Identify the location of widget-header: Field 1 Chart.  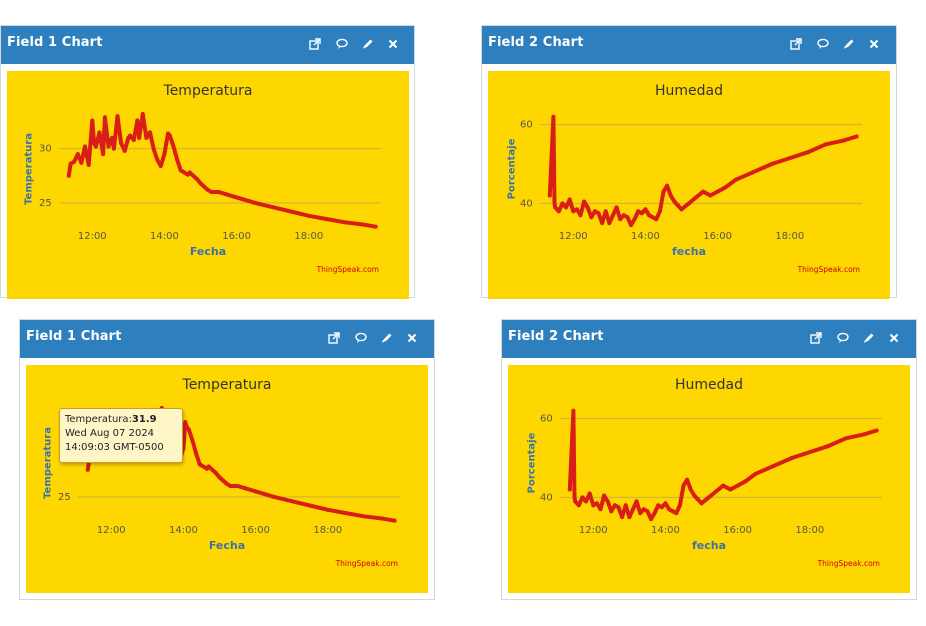
(227, 339).